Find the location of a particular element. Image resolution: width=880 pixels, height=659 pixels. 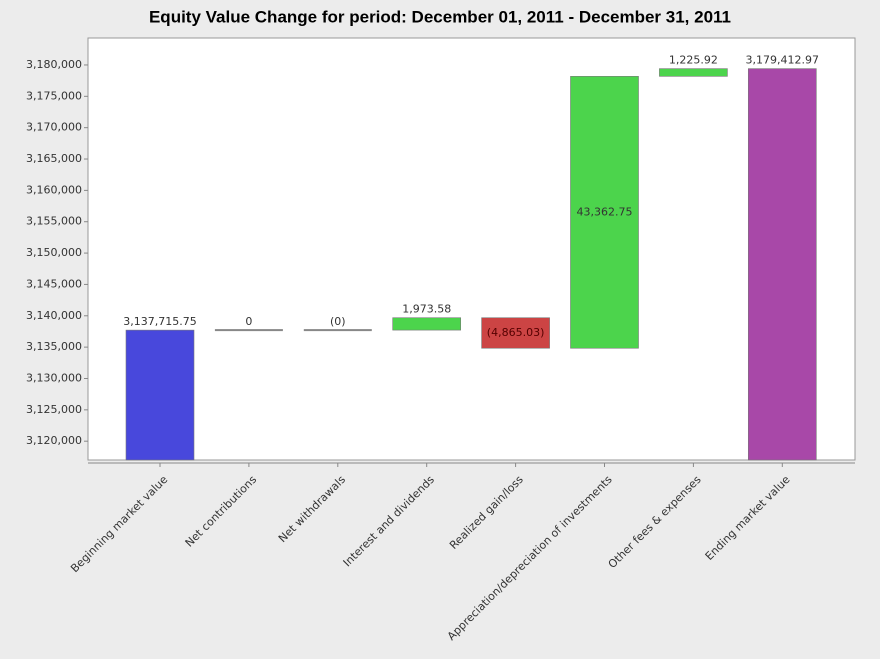

data-label: 0 is located at coordinates (248, 321).